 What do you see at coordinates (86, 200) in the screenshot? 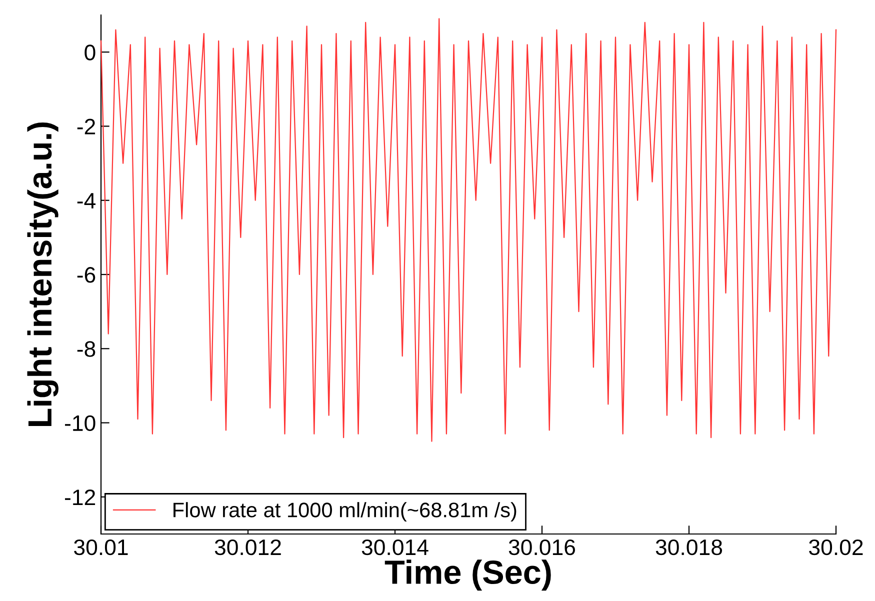
I see `y-tick-label: -4` at bounding box center [86, 200].